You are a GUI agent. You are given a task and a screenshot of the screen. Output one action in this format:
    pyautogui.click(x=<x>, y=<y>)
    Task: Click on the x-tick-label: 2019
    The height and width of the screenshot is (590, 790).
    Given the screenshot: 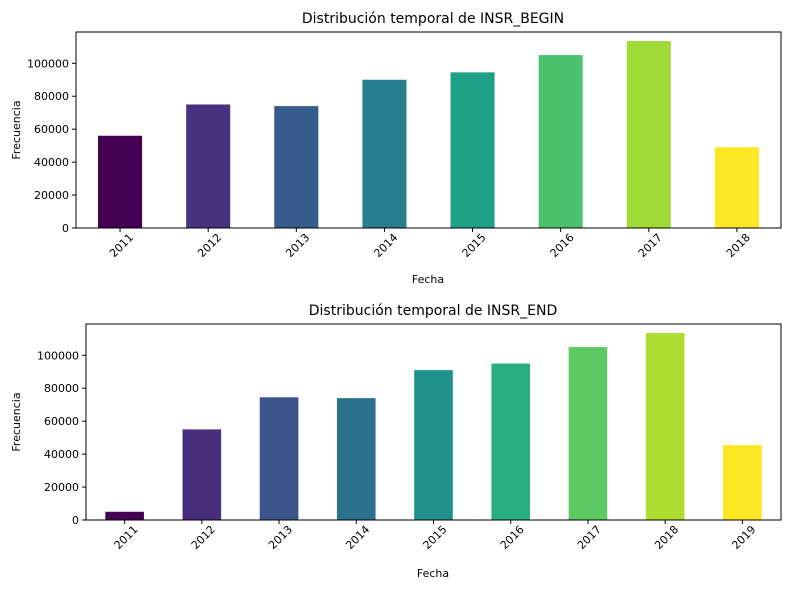 What is the action you would take?
    pyautogui.click(x=743, y=537)
    